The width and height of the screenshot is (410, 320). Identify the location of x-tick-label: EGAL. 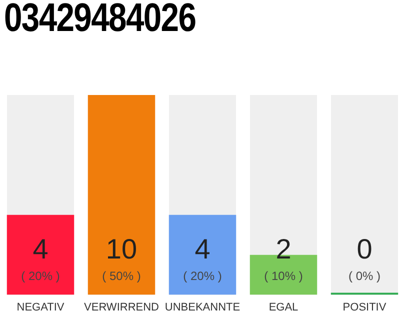
(283, 307).